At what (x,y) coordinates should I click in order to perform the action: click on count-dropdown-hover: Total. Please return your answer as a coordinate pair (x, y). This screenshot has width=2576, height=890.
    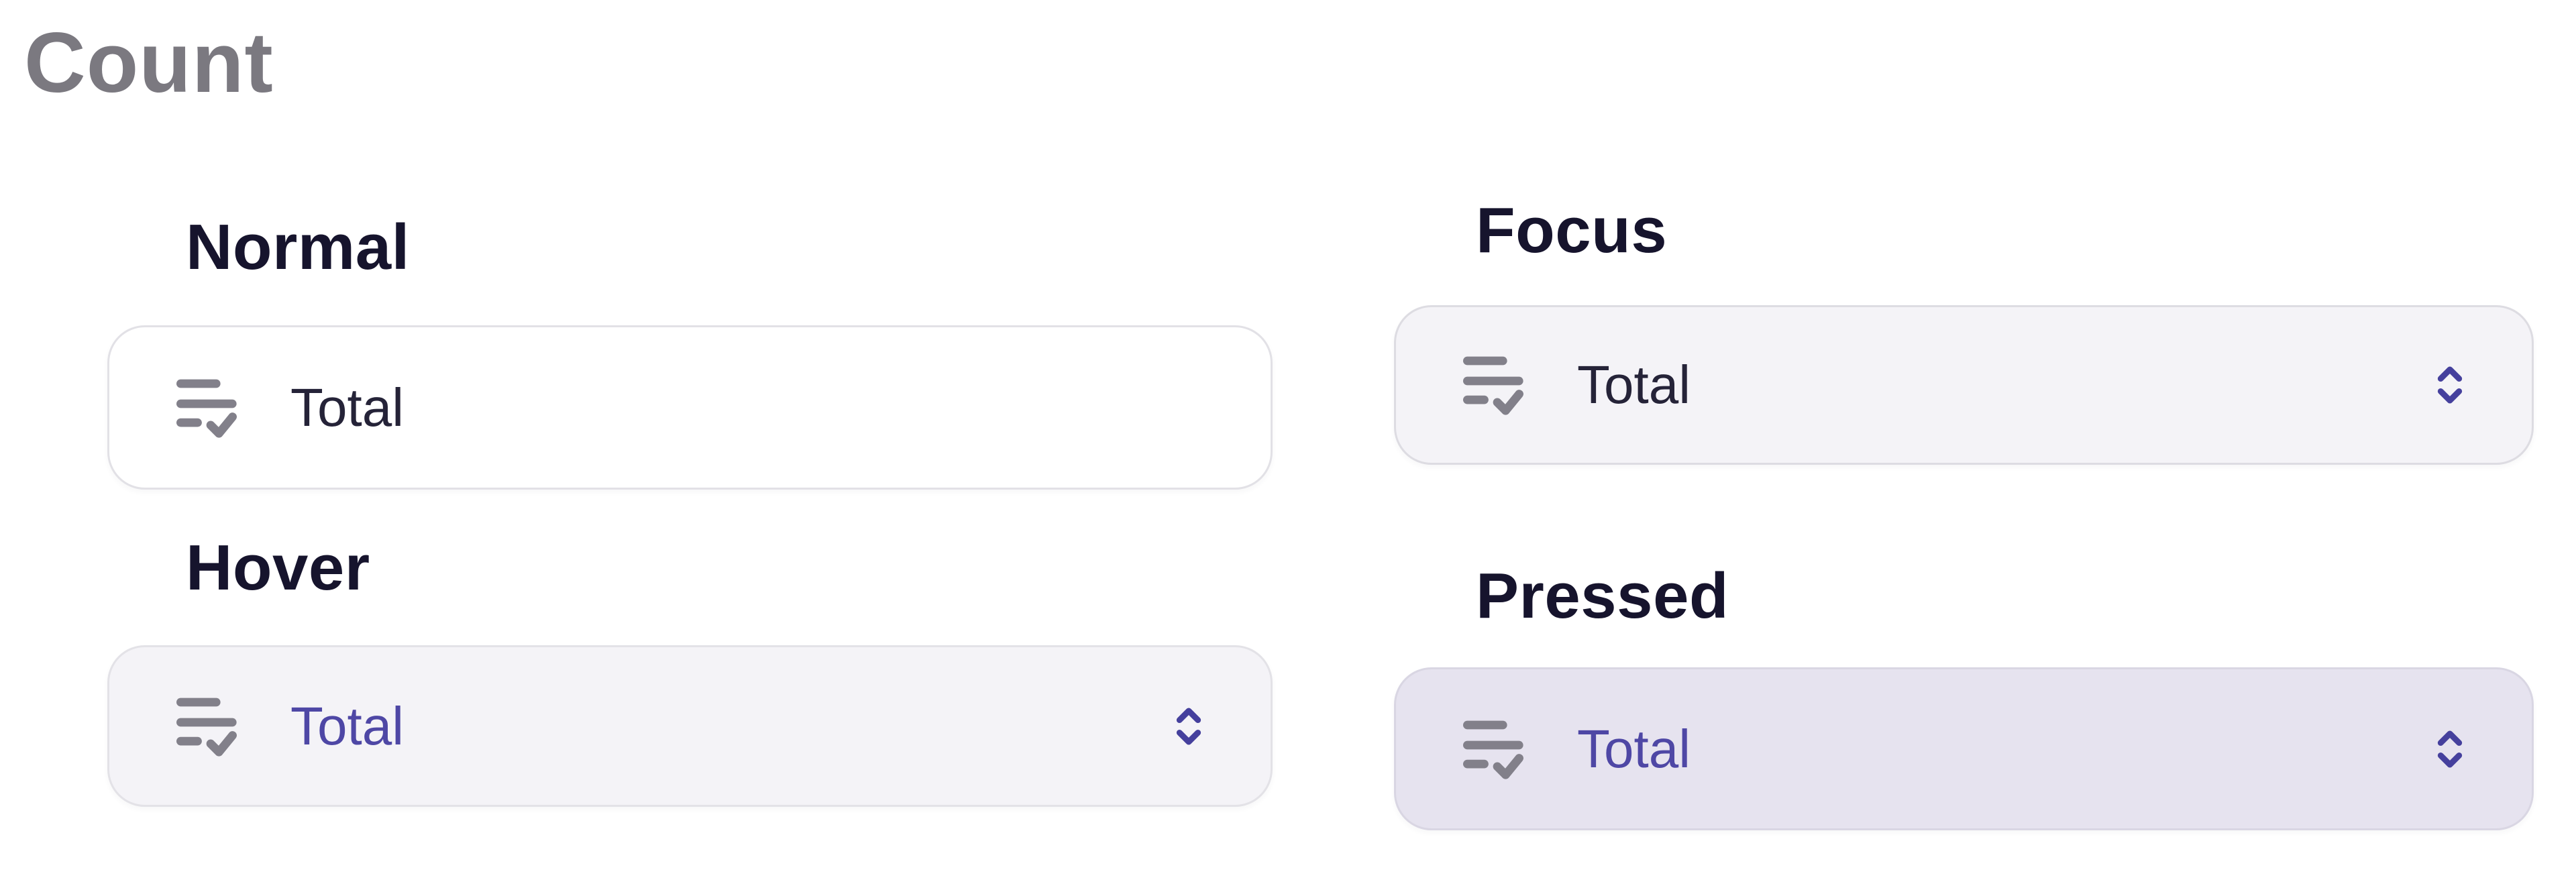
    Looking at the image, I should click on (690, 726).